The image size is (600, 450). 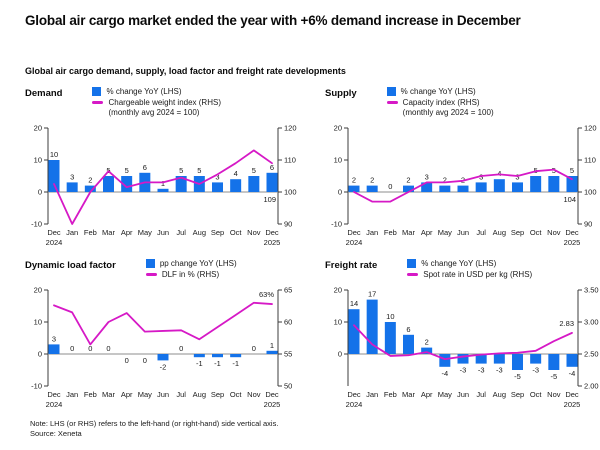 I want to click on month-label: May, so click(x=145, y=394).